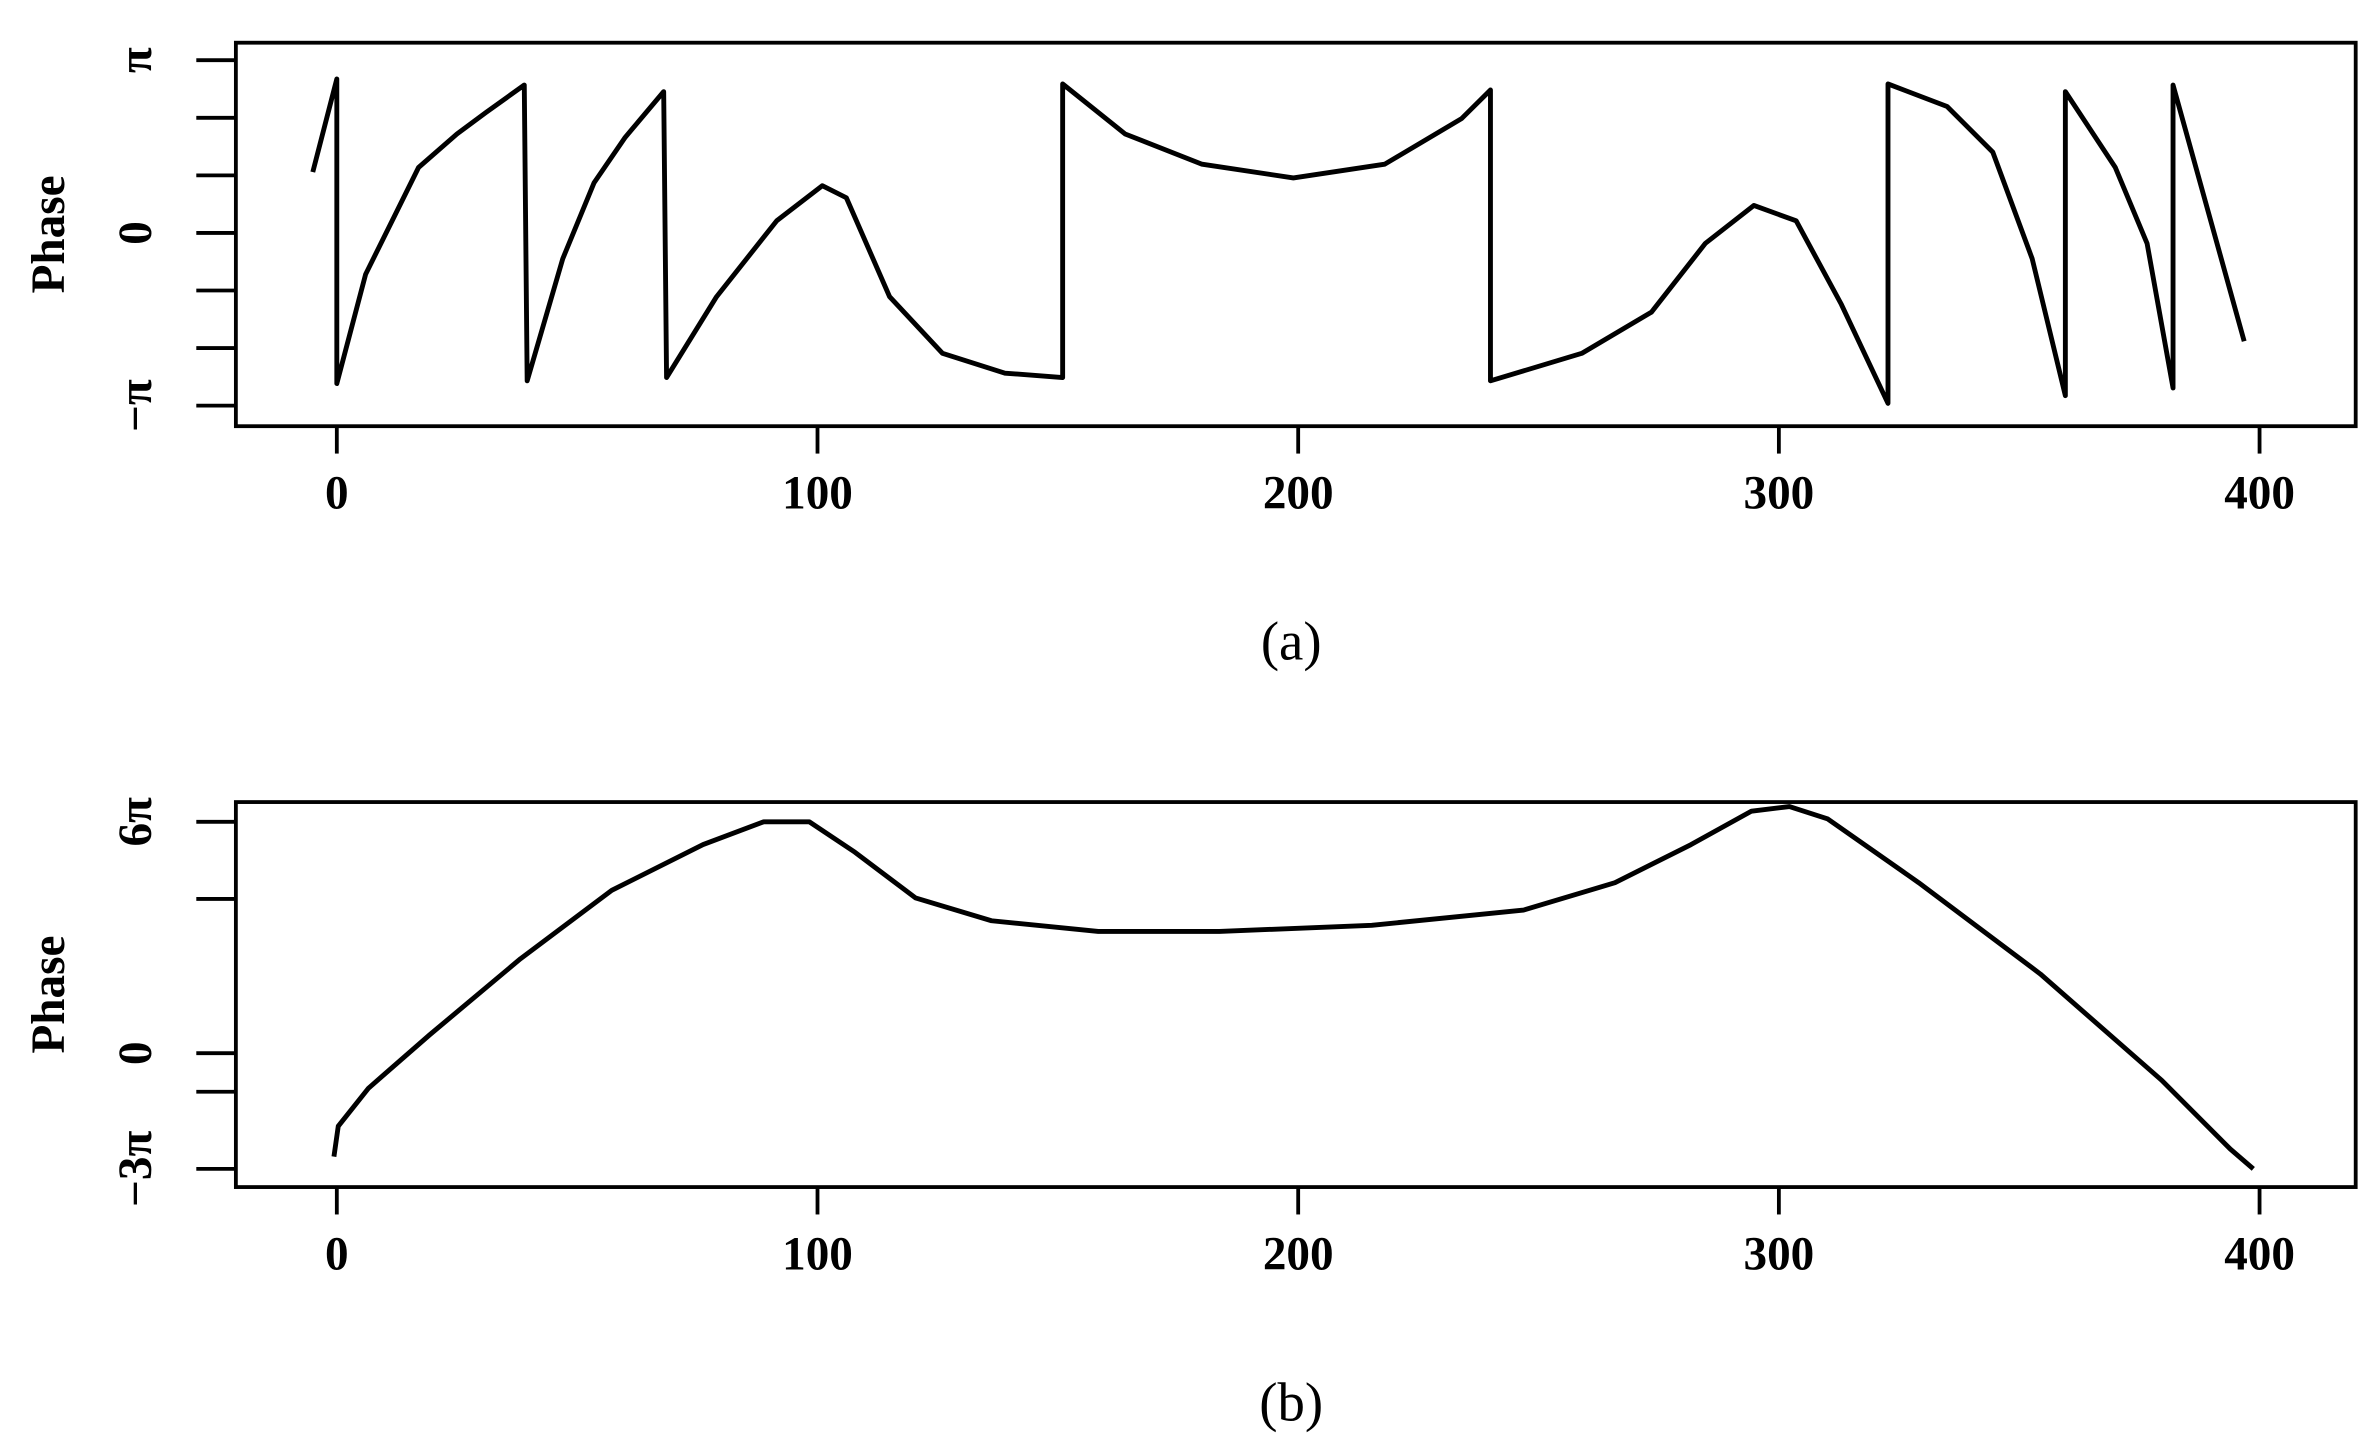 The width and height of the screenshot is (2377, 1455). Describe the element at coordinates (1291, 1401) in the screenshot. I see `caption: (b)` at that location.